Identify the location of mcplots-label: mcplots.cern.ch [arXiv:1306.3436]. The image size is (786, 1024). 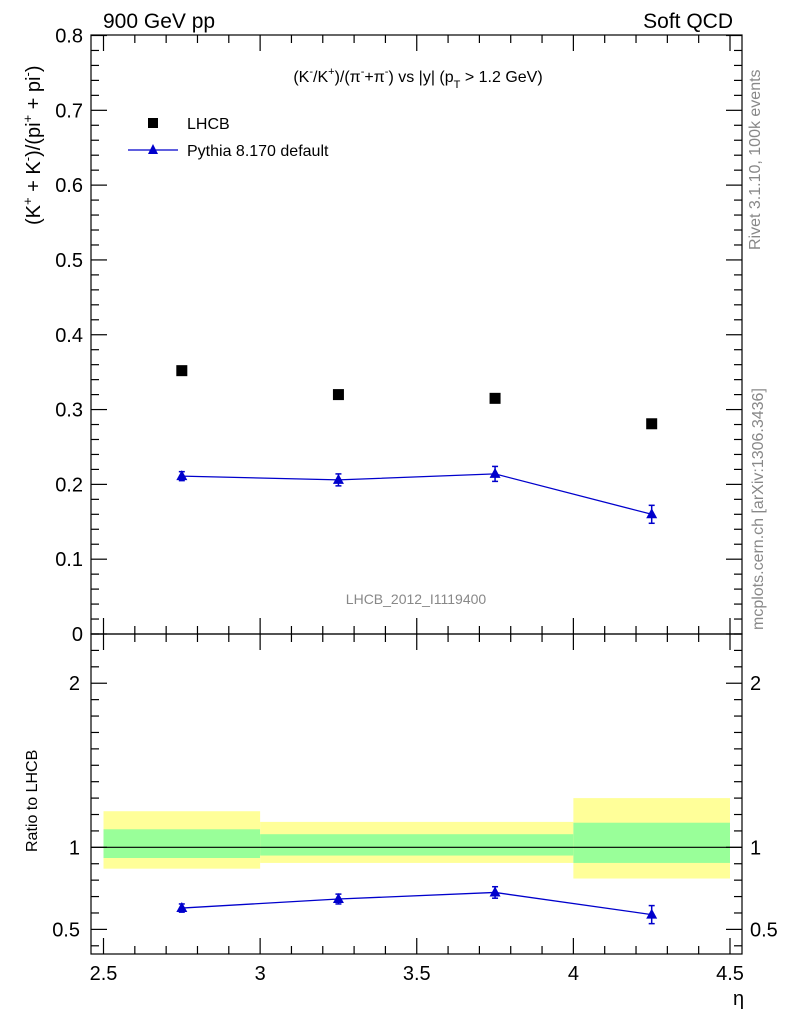
(758, 509).